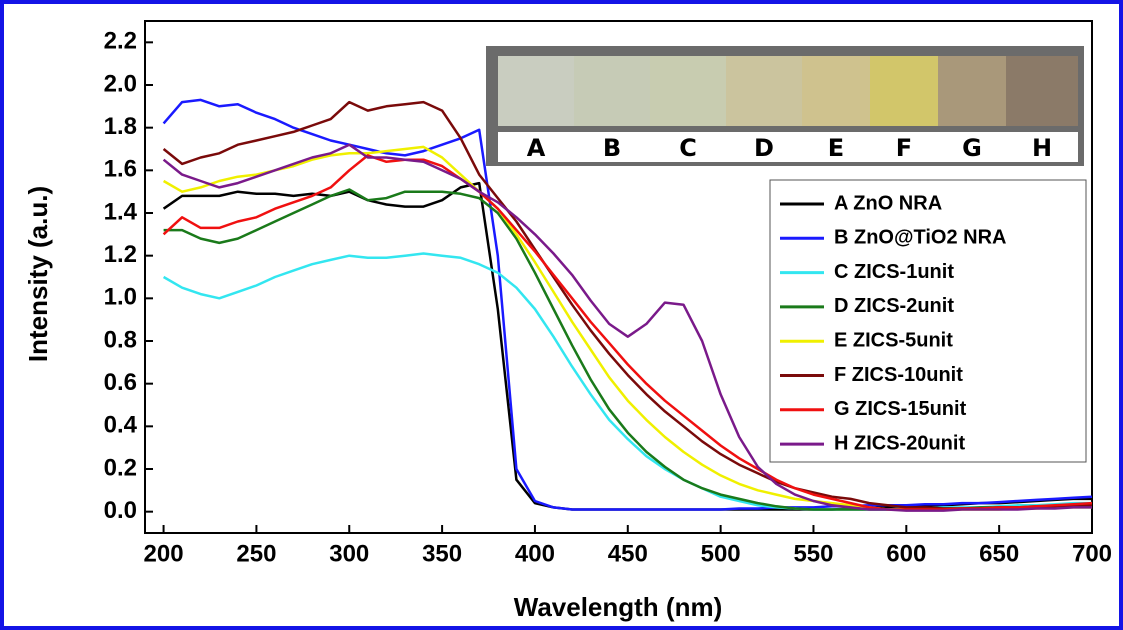 This screenshot has width=1123, height=630. Describe the element at coordinates (972, 148) in the screenshot. I see `inset-label: G` at that location.